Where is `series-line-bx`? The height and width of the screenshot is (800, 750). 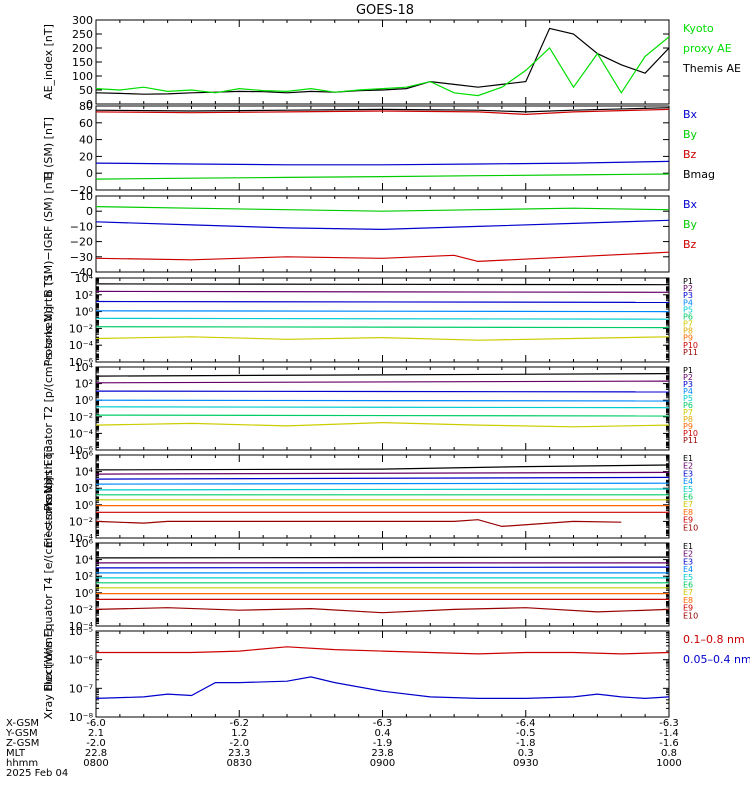
series-line-bx is located at coordinates (382, 163).